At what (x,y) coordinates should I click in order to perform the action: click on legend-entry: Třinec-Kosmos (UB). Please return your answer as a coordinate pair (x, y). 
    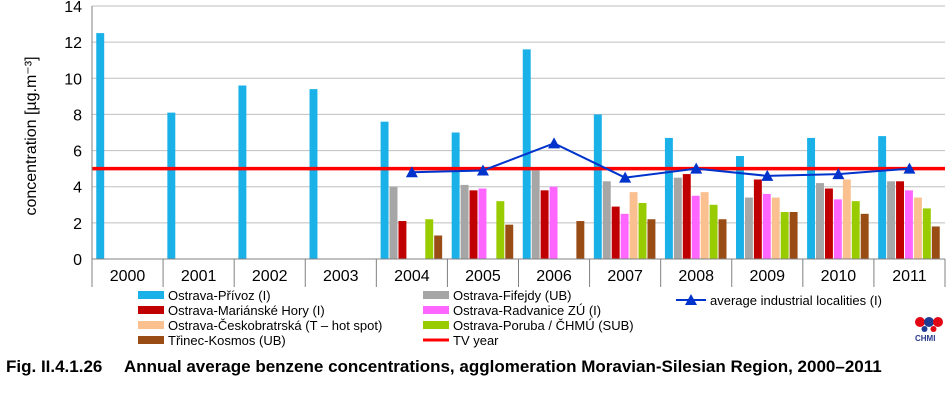
    Looking at the image, I should click on (227, 340).